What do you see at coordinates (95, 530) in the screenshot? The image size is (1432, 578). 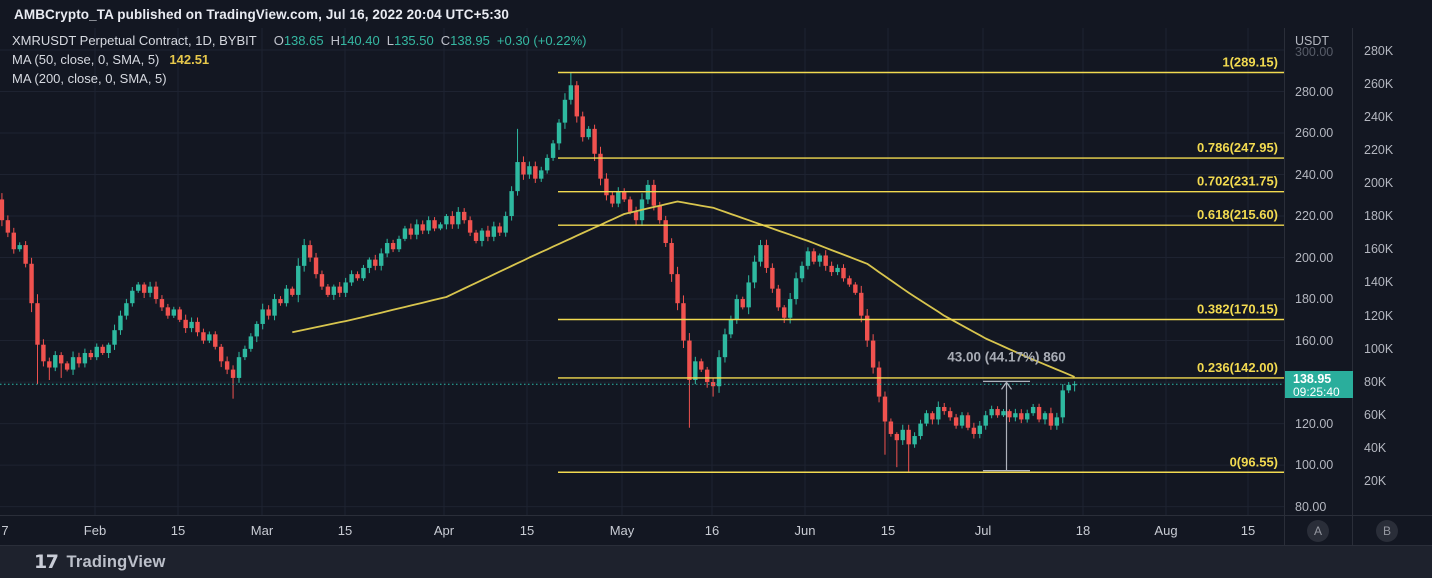 I see `time-tick: Feb` at bounding box center [95, 530].